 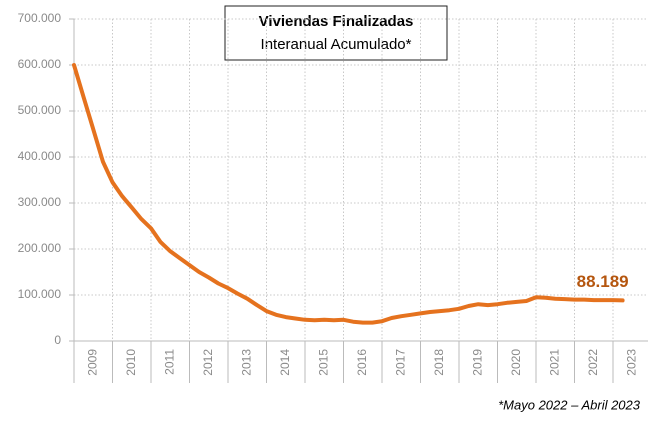 What do you see at coordinates (131, 362) in the screenshot?
I see `x-tick-label: 2010` at bounding box center [131, 362].